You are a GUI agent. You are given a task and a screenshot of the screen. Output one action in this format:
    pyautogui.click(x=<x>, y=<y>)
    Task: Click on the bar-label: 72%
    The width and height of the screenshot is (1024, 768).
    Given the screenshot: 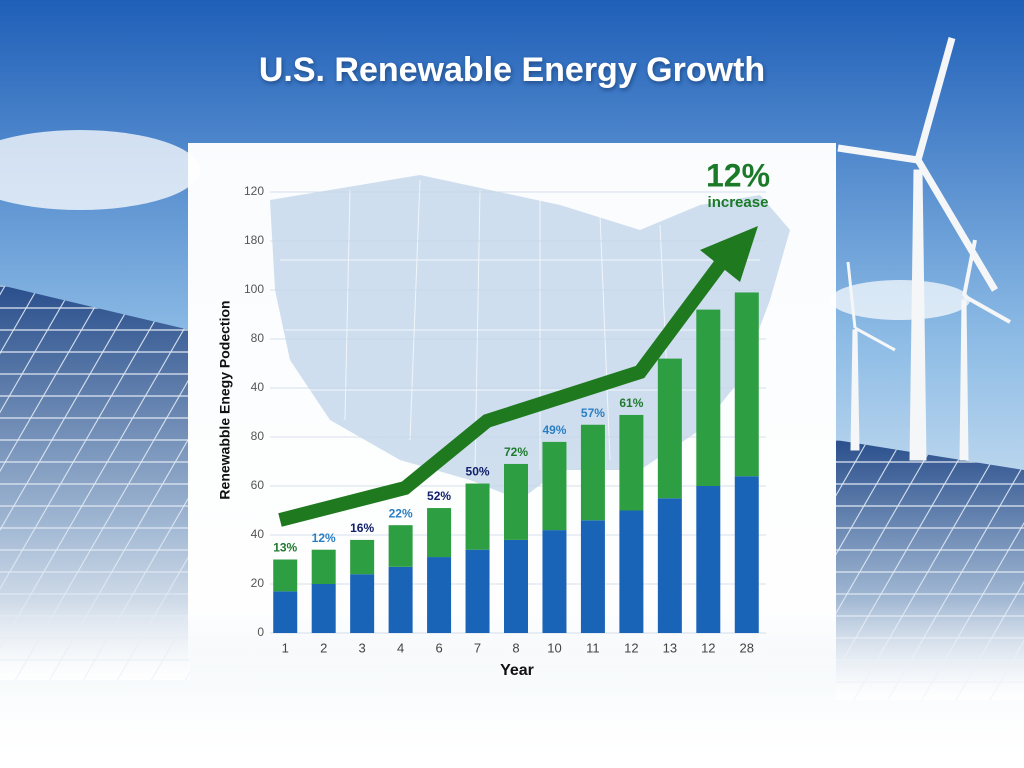 What is the action you would take?
    pyautogui.click(x=516, y=452)
    